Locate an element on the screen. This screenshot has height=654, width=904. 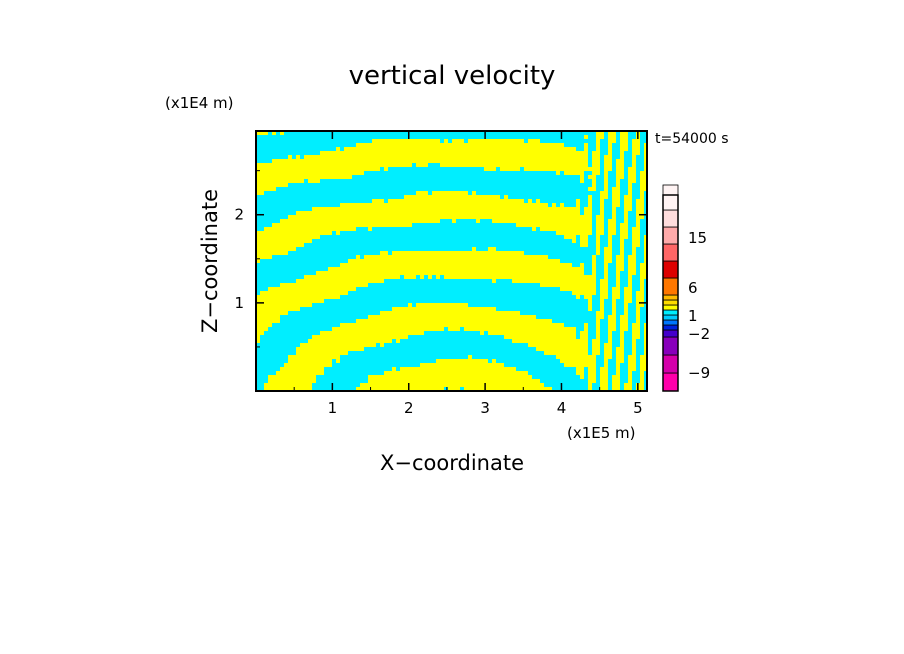
y-scale-label: (x1E4 m) is located at coordinates (199, 103).